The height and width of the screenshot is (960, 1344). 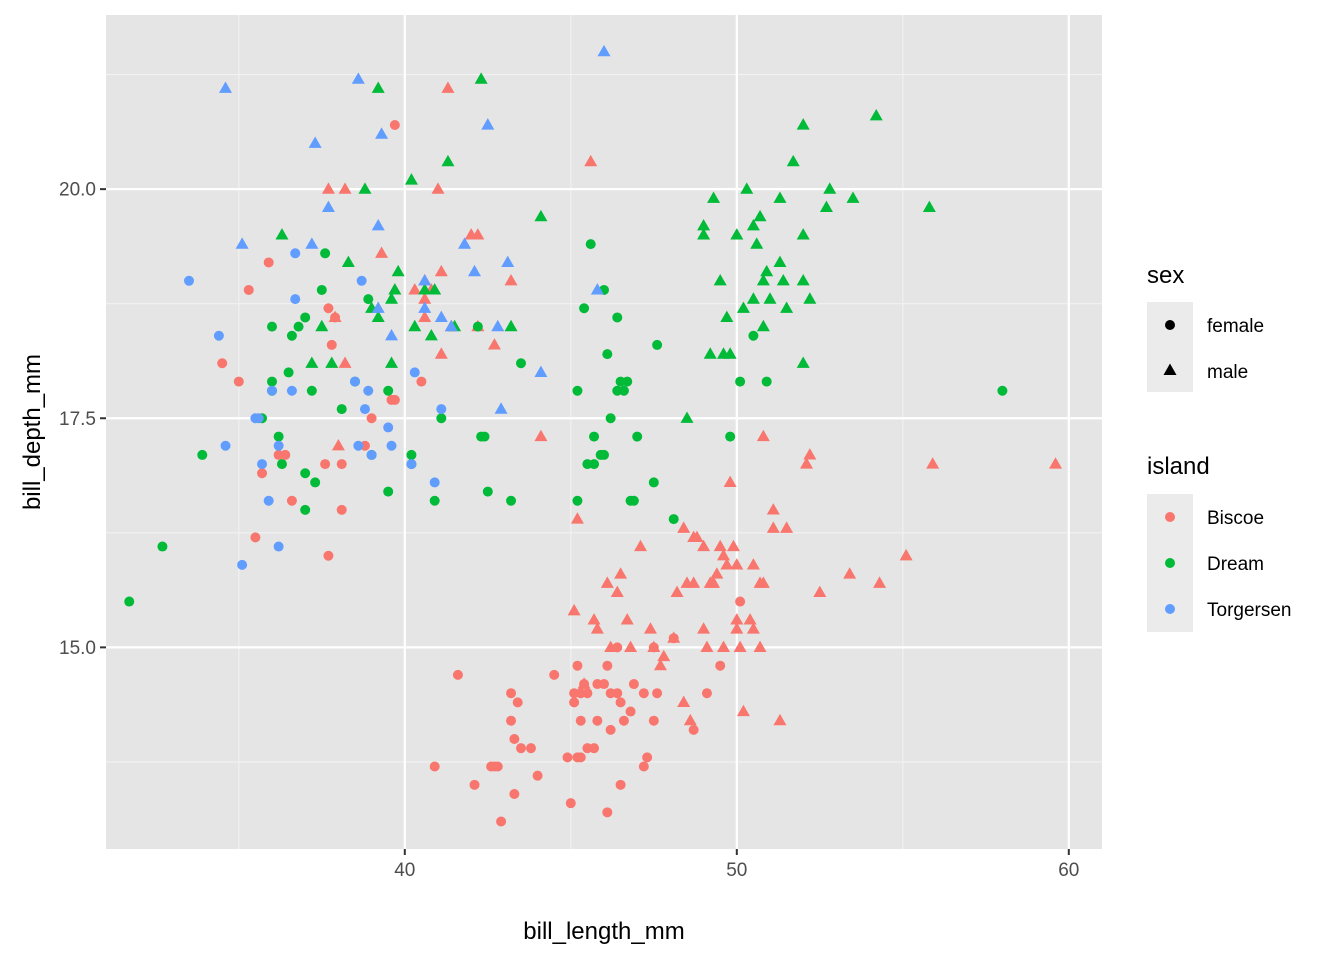 I want to click on legend-sex: sex female male, so click(x=1205, y=327).